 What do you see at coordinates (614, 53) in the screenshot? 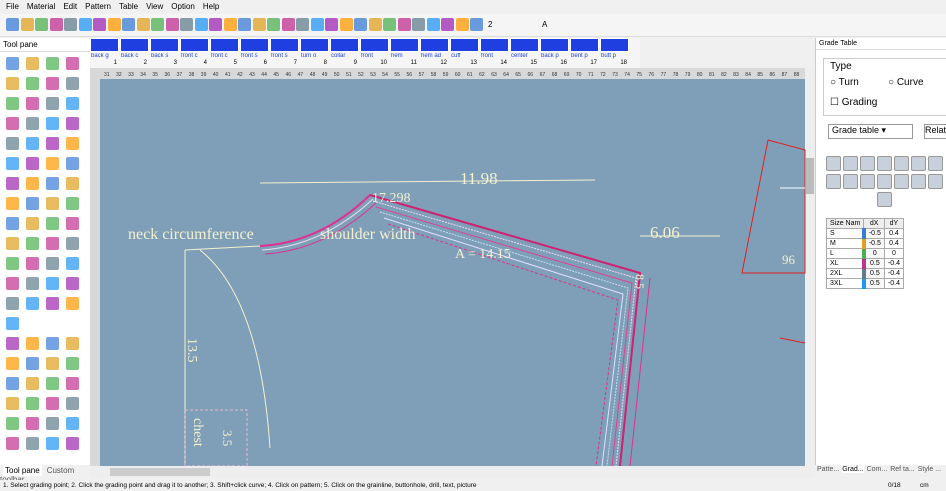
I see `piece: butt p 18` at bounding box center [614, 53].